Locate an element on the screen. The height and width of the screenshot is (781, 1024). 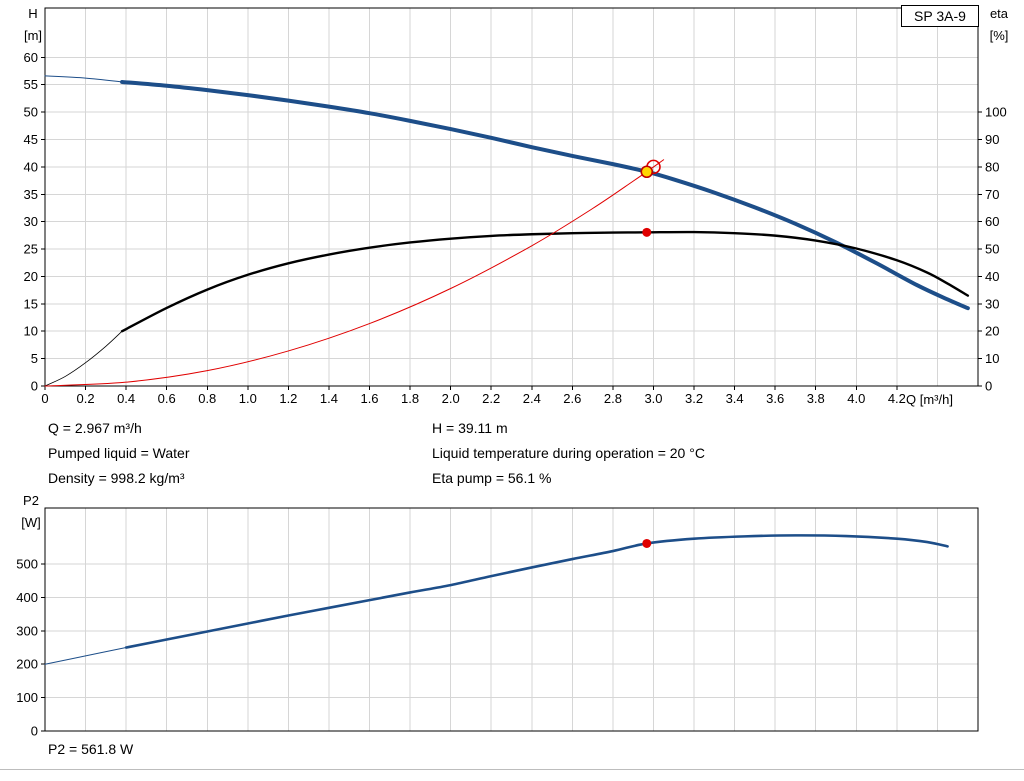
svg-text: 3.0 is located at coordinates (653, 398).